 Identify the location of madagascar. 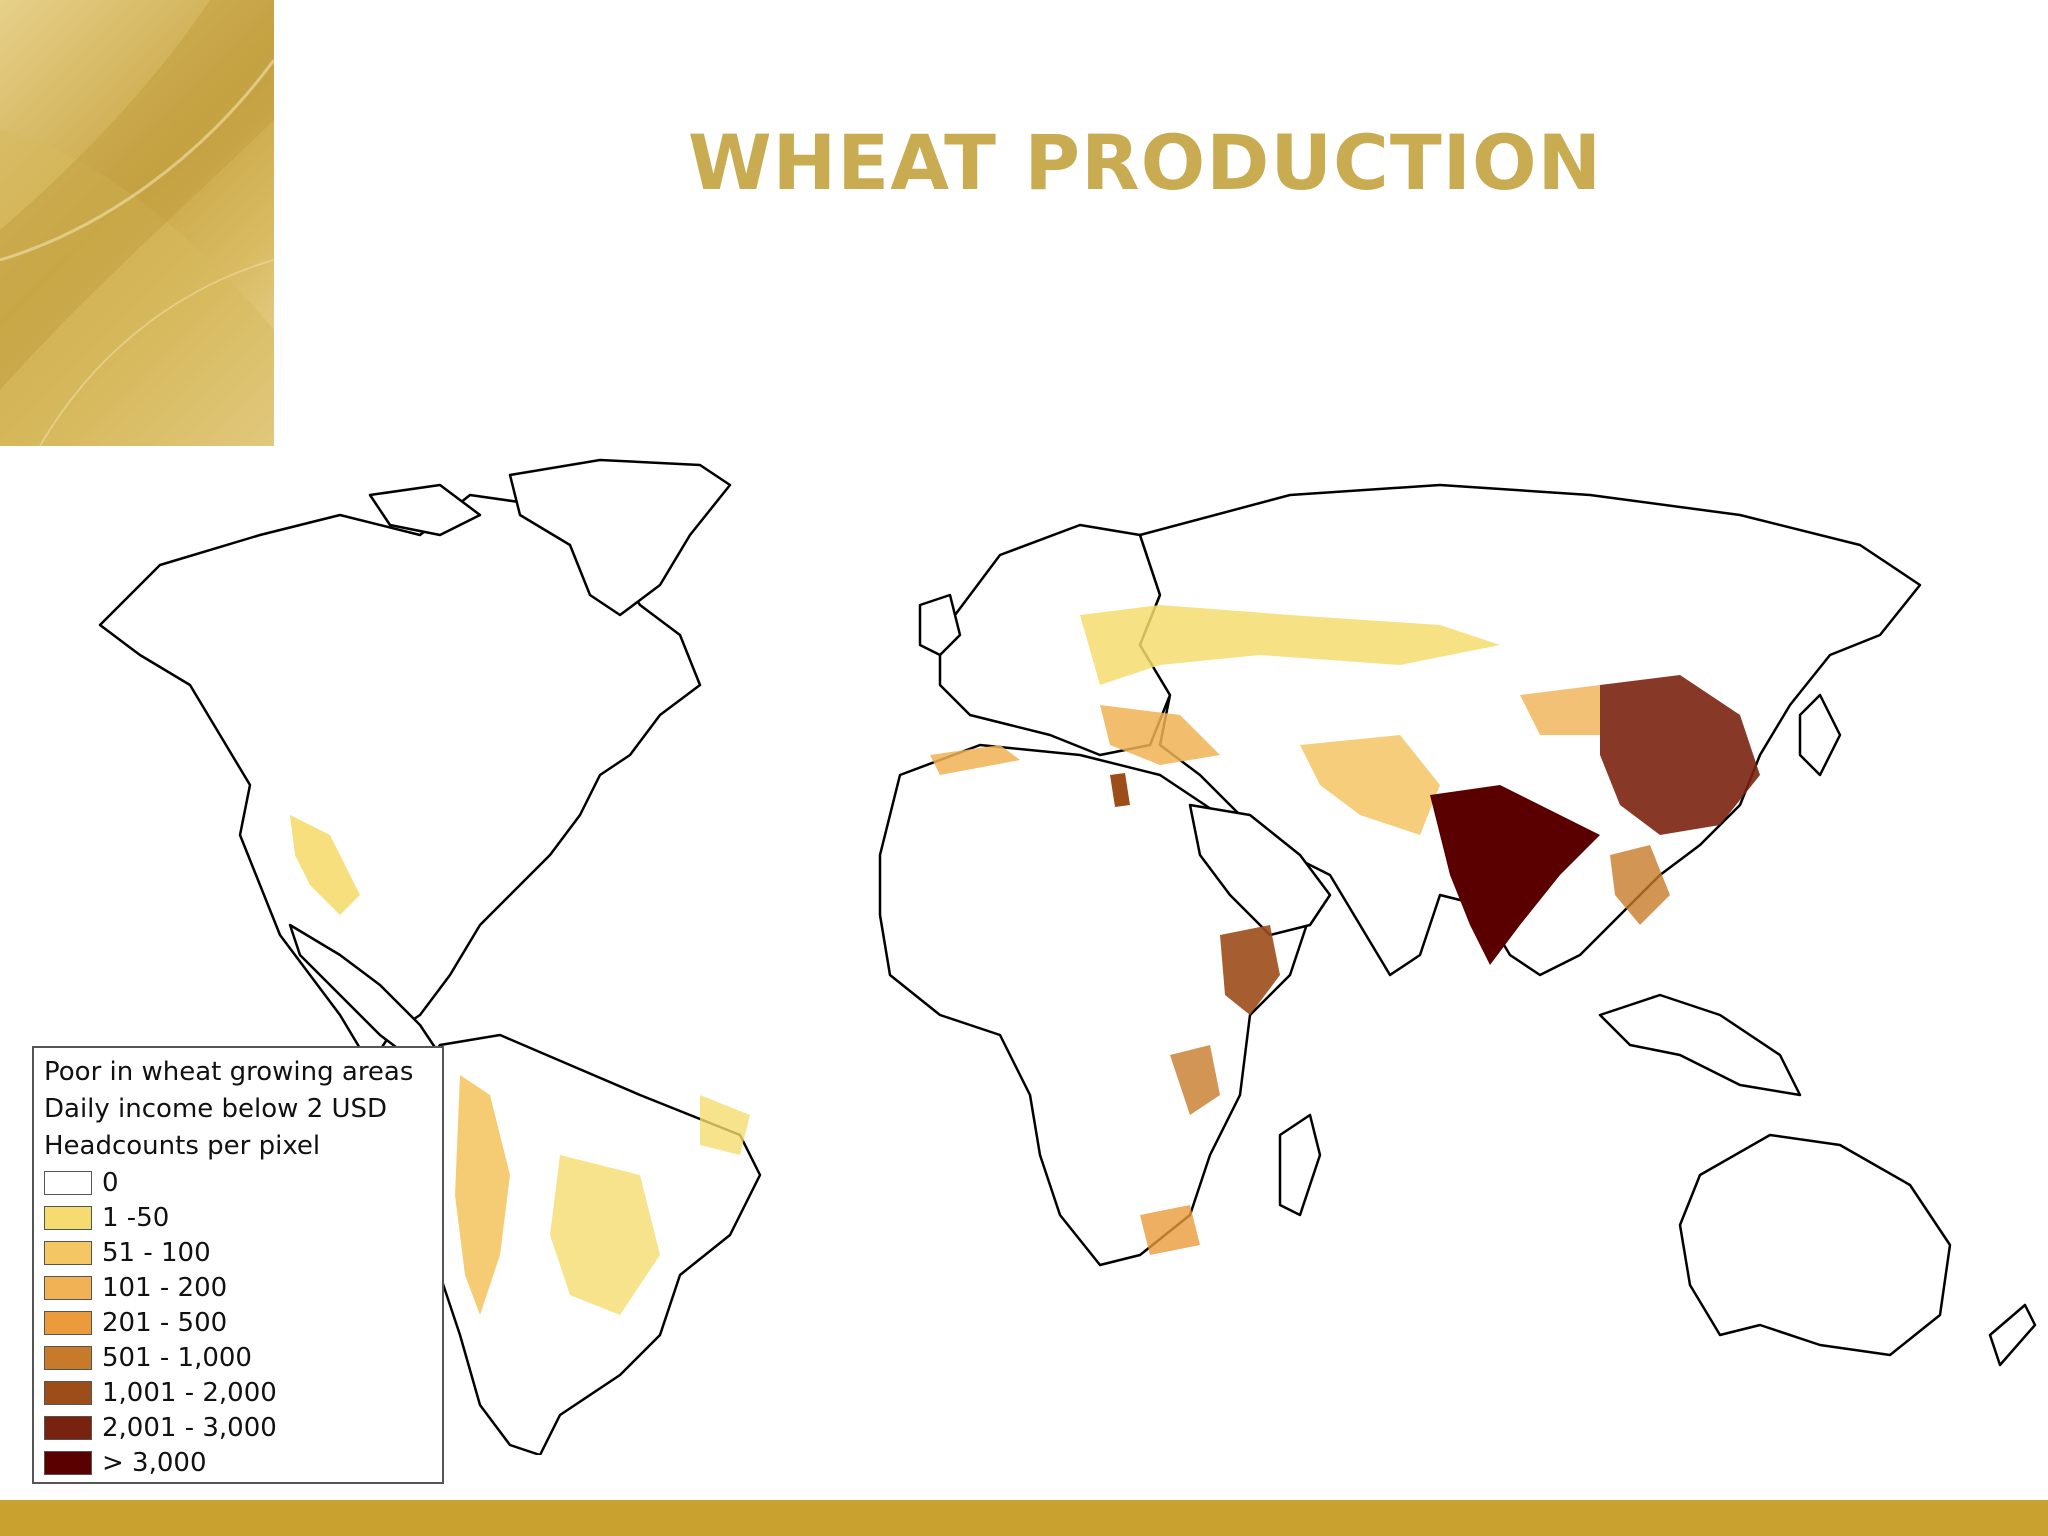
(1300, 1165).